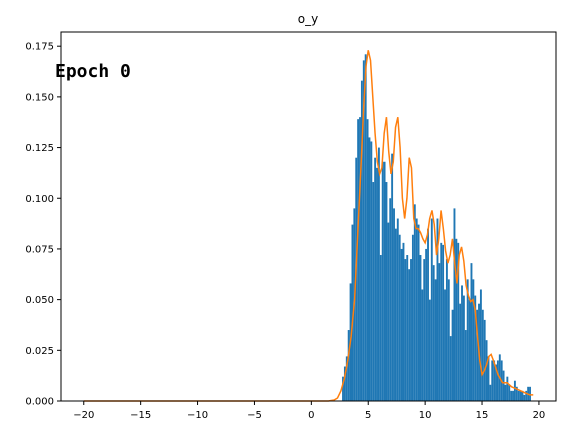 This screenshot has width=565, height=435. What do you see at coordinates (482, 415) in the screenshot?
I see `x-tick-label: 15` at bounding box center [482, 415].